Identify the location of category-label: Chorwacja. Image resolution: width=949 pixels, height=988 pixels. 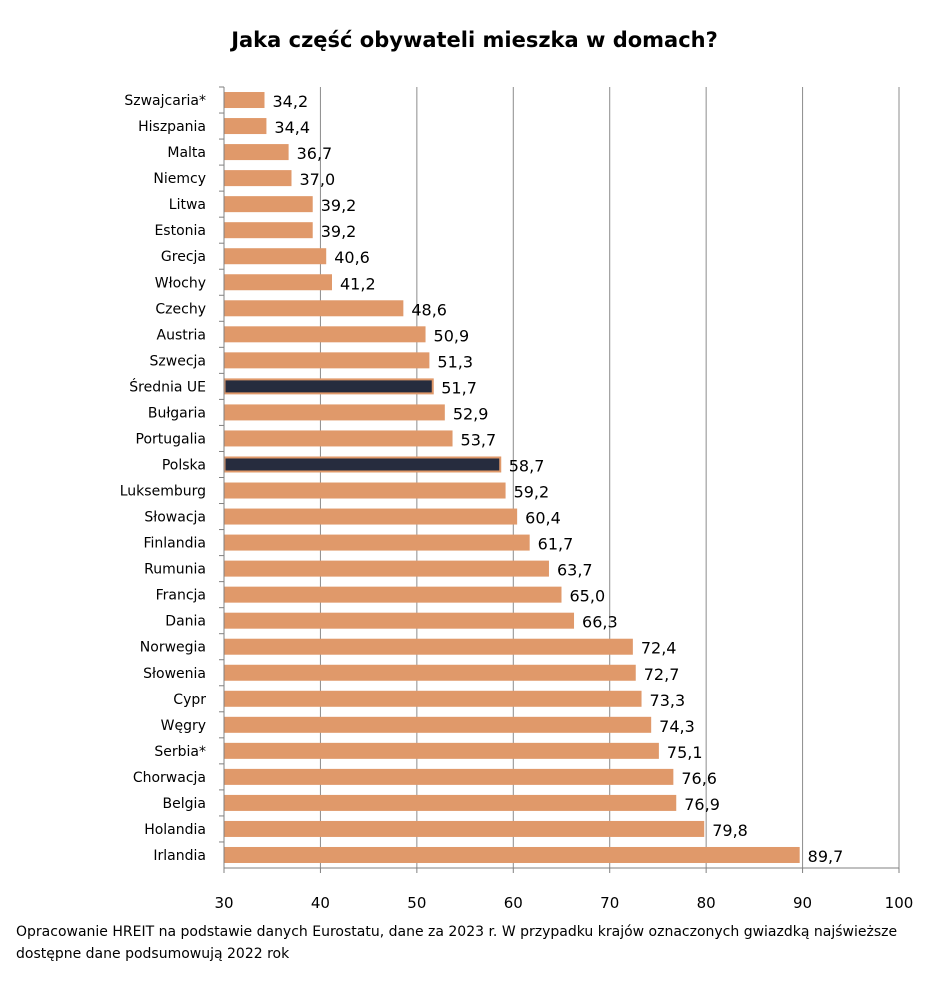
(169, 778).